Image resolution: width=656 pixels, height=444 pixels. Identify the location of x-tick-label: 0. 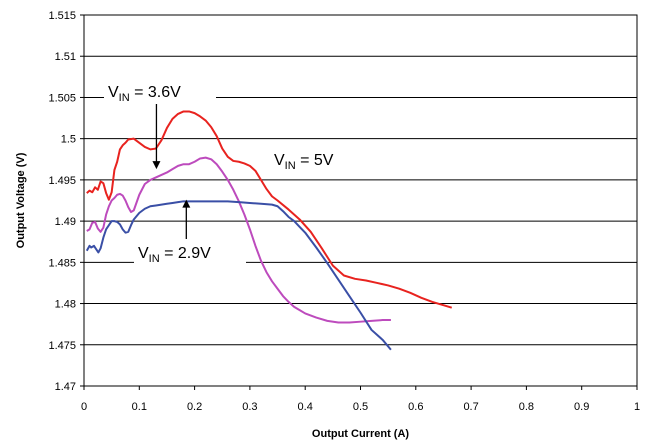
(84, 407).